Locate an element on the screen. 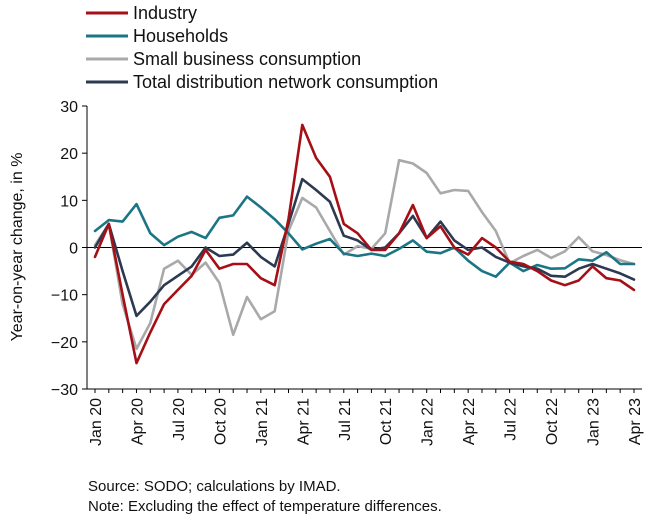 This screenshot has width=651, height=523. y-axis-ticks: 30 20 10 0 −10 −20 −30 is located at coordinates (69, 249).